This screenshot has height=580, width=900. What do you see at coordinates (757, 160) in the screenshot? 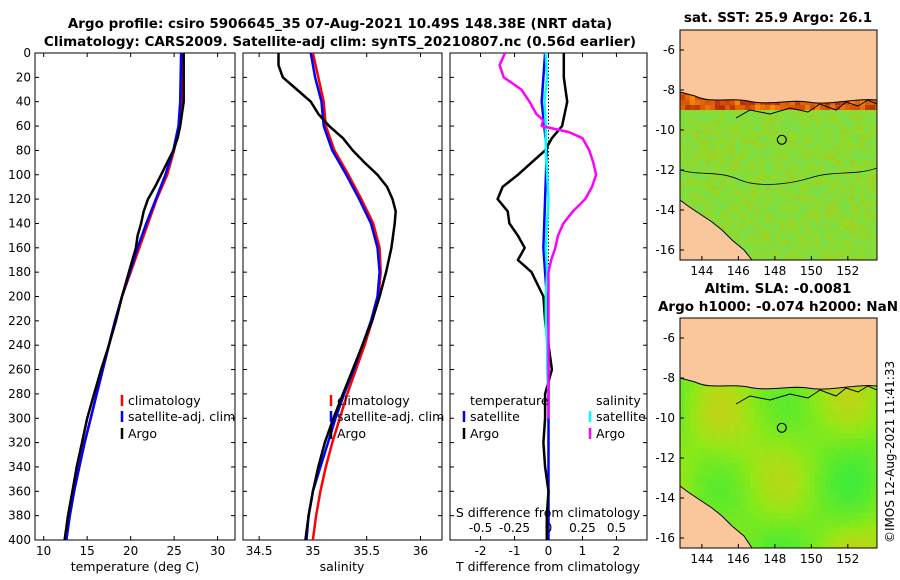
I see `sst-map-ticks: 144 146 148 150 152-6-8-10-12-14-16` at bounding box center [757, 160].